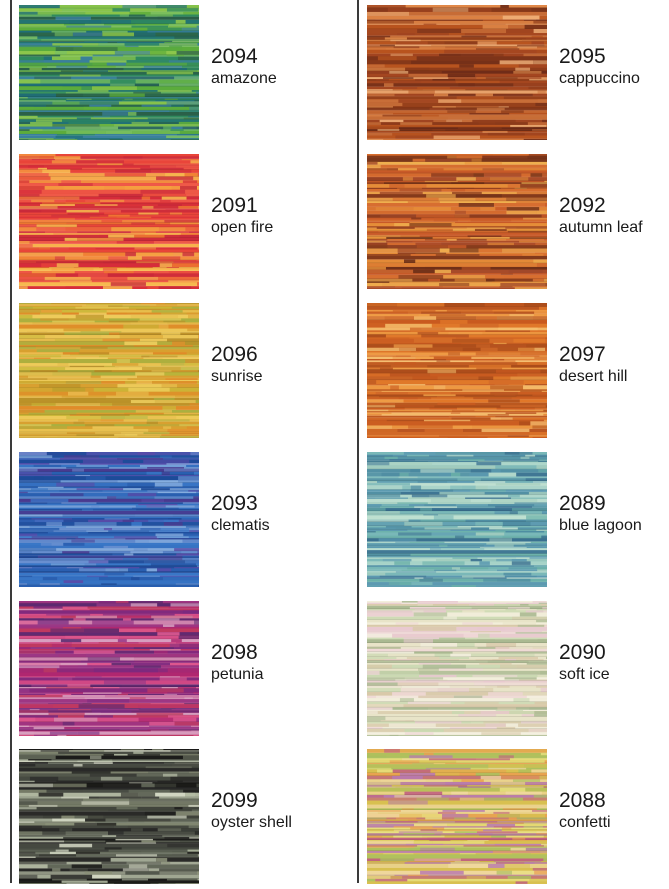  What do you see at coordinates (601, 228) in the screenshot?
I see `color-name: autumn leaf` at bounding box center [601, 228].